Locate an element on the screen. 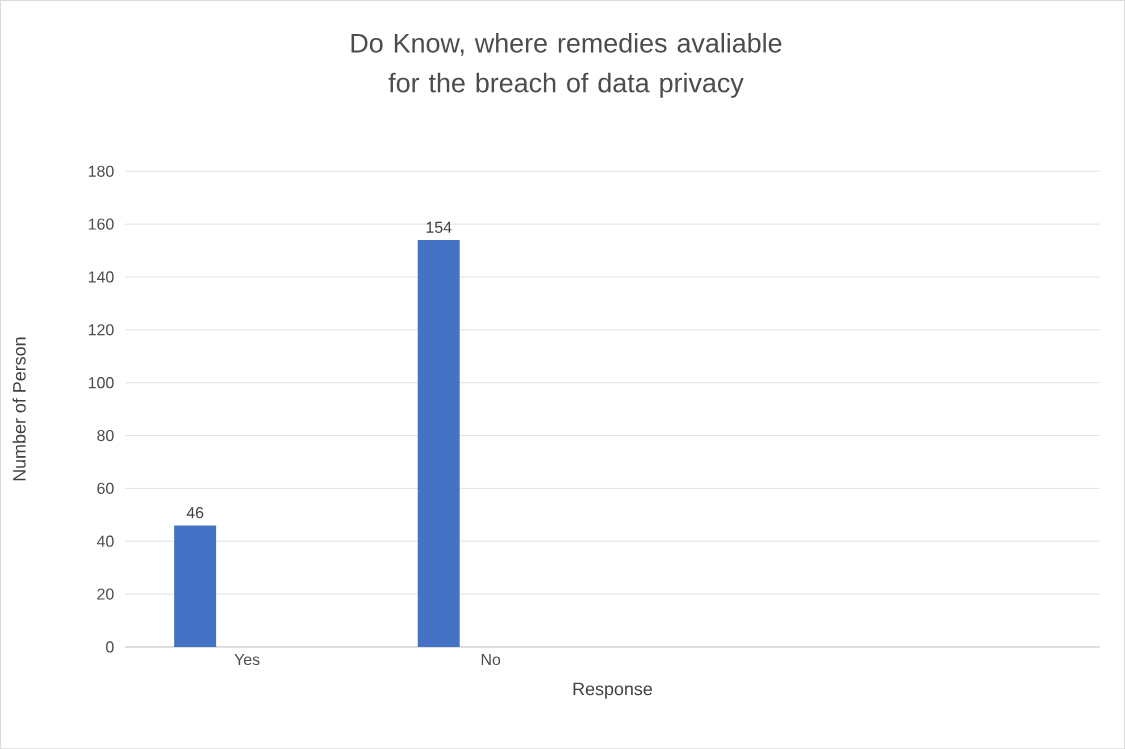 The width and height of the screenshot is (1125, 749). chart-title: Do Know, where remedies avaliable for the breach of data privacy is located at coordinates (566, 65).